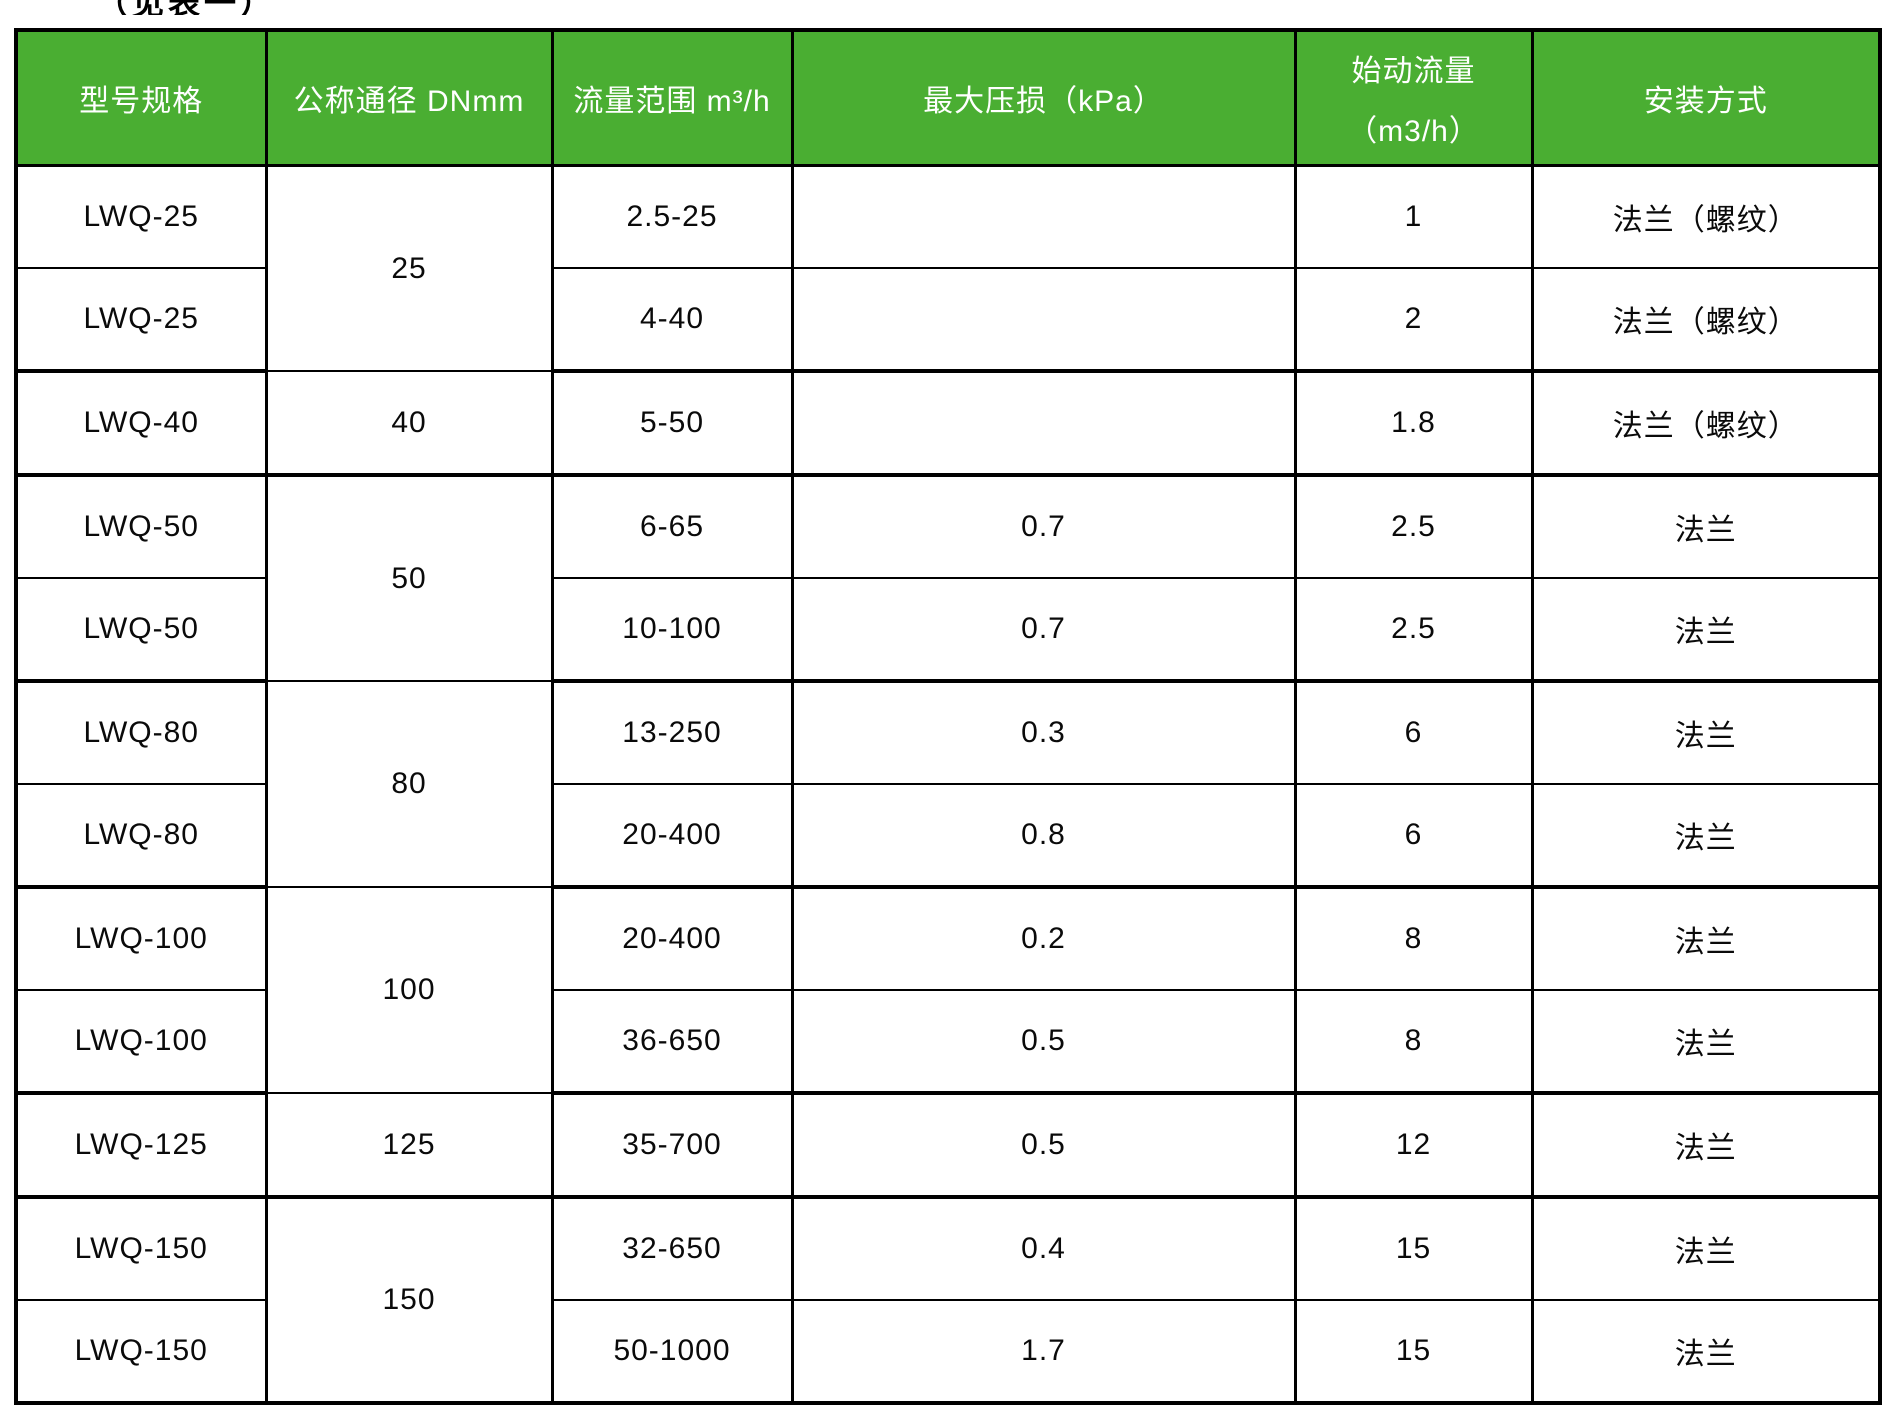 This screenshot has width=1890, height=1416. What do you see at coordinates (409, 1300) in the screenshot?
I see `cell-dn: 150` at bounding box center [409, 1300].